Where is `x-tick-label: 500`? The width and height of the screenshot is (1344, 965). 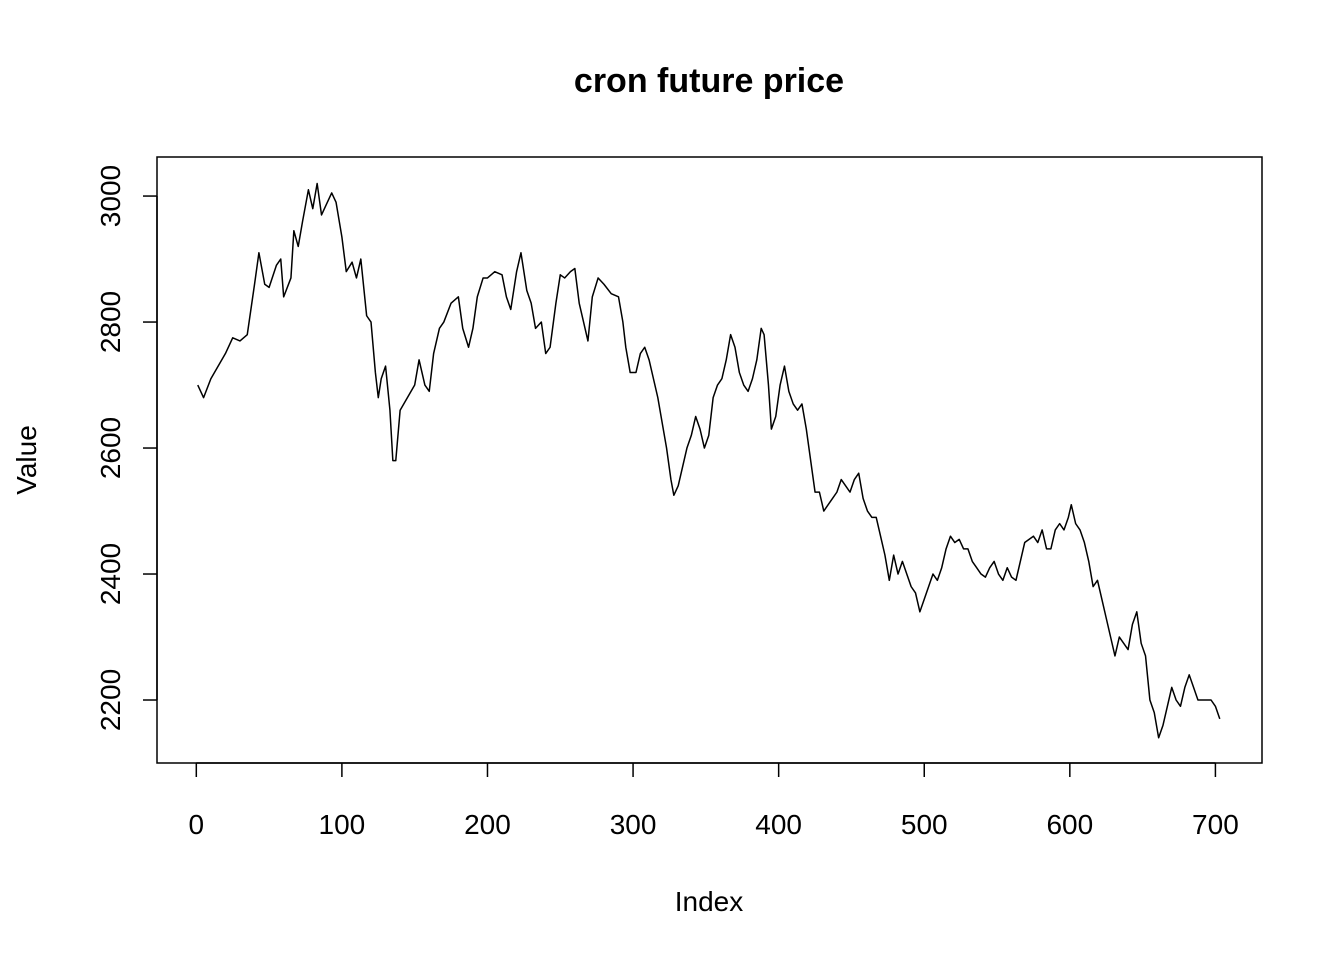
x-tick-label: 500 is located at coordinates (924, 824).